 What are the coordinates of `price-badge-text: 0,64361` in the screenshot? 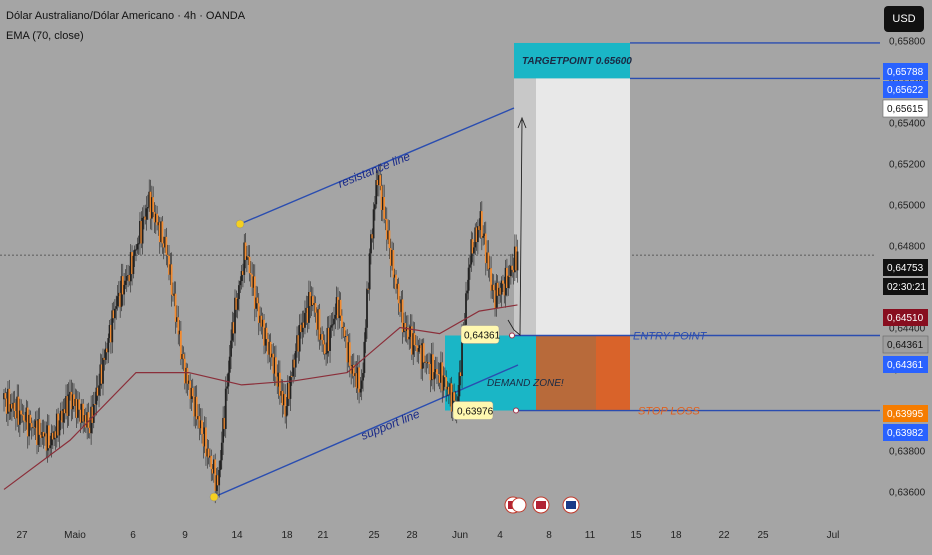 It's located at (905, 365).